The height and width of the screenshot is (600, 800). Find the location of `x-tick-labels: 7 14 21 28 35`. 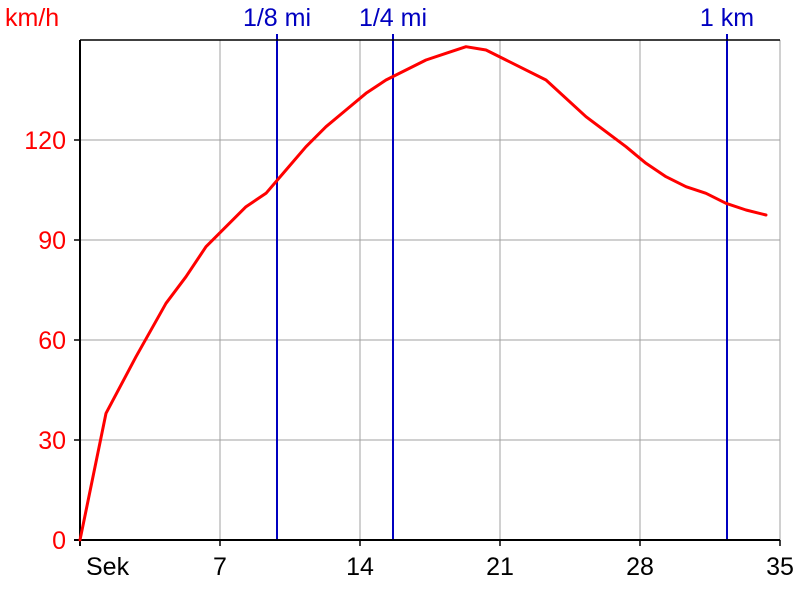

x-tick-labels: 7 14 21 28 35 is located at coordinates (503, 567).